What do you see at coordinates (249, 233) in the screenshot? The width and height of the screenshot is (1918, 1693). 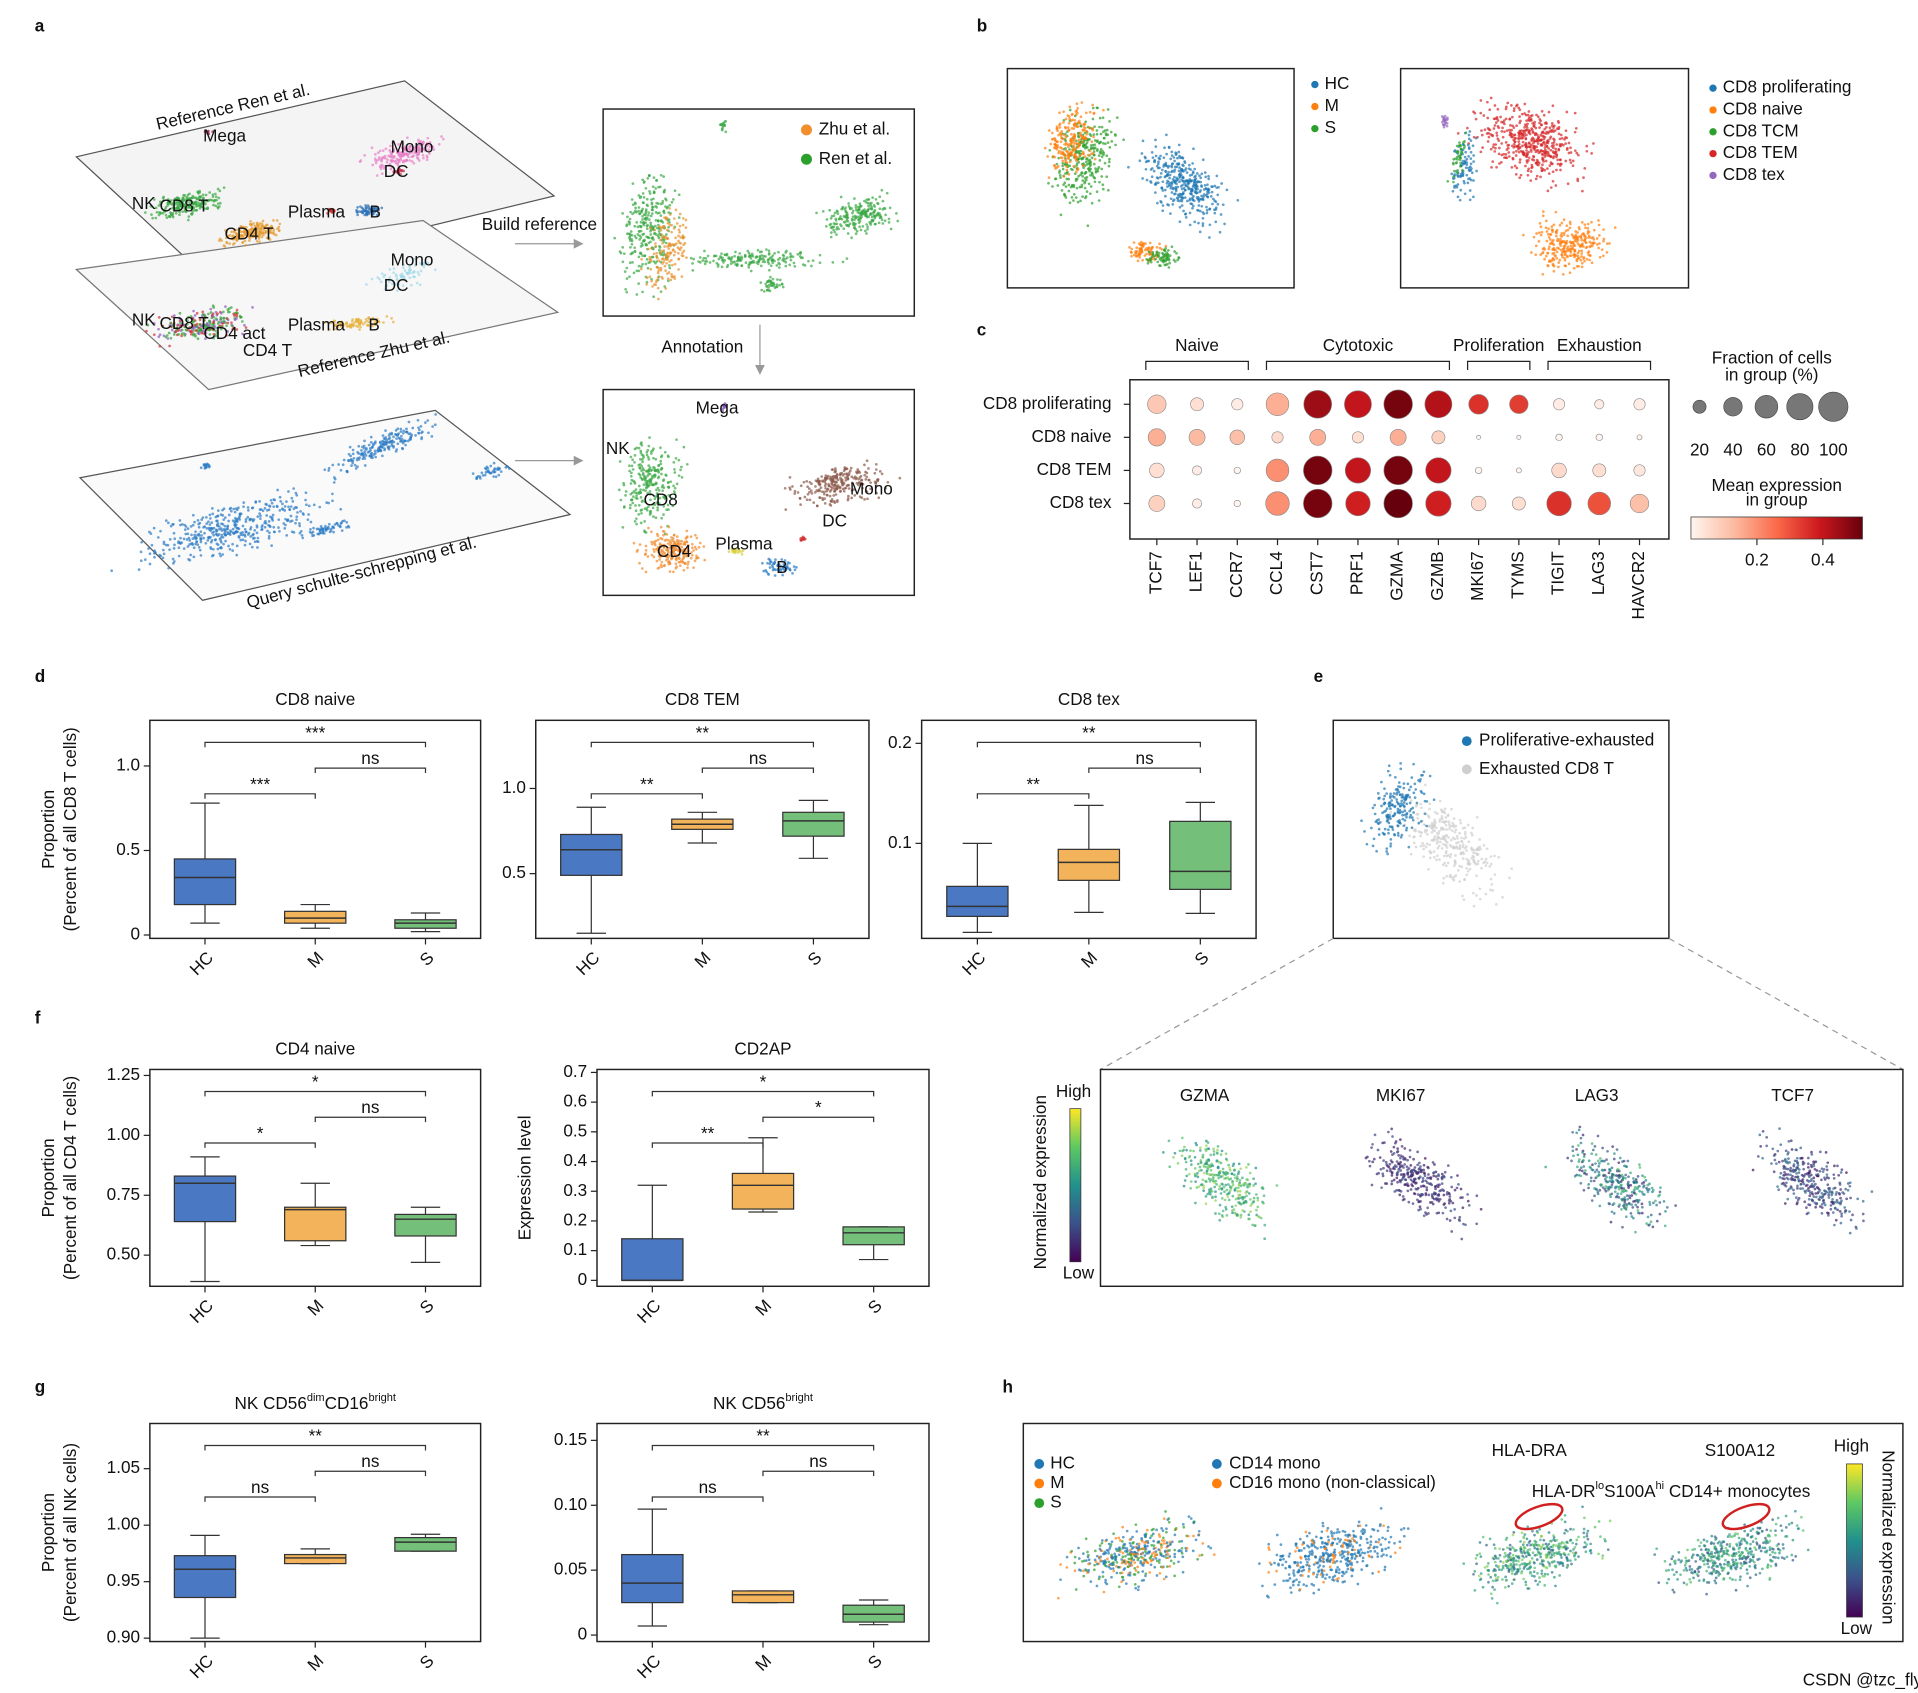 I see `umap-cloud` at bounding box center [249, 233].